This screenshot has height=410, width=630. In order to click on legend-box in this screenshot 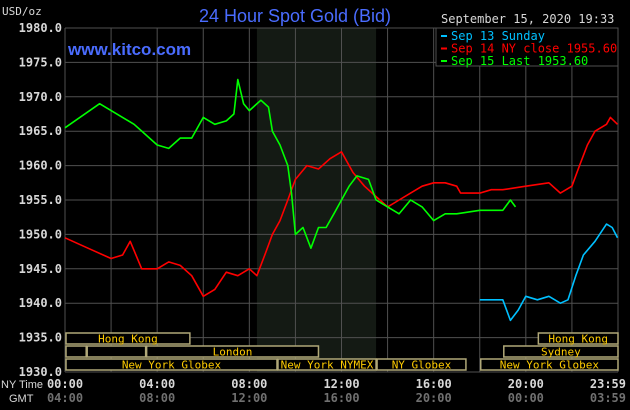, I will do `click(527, 47)`.